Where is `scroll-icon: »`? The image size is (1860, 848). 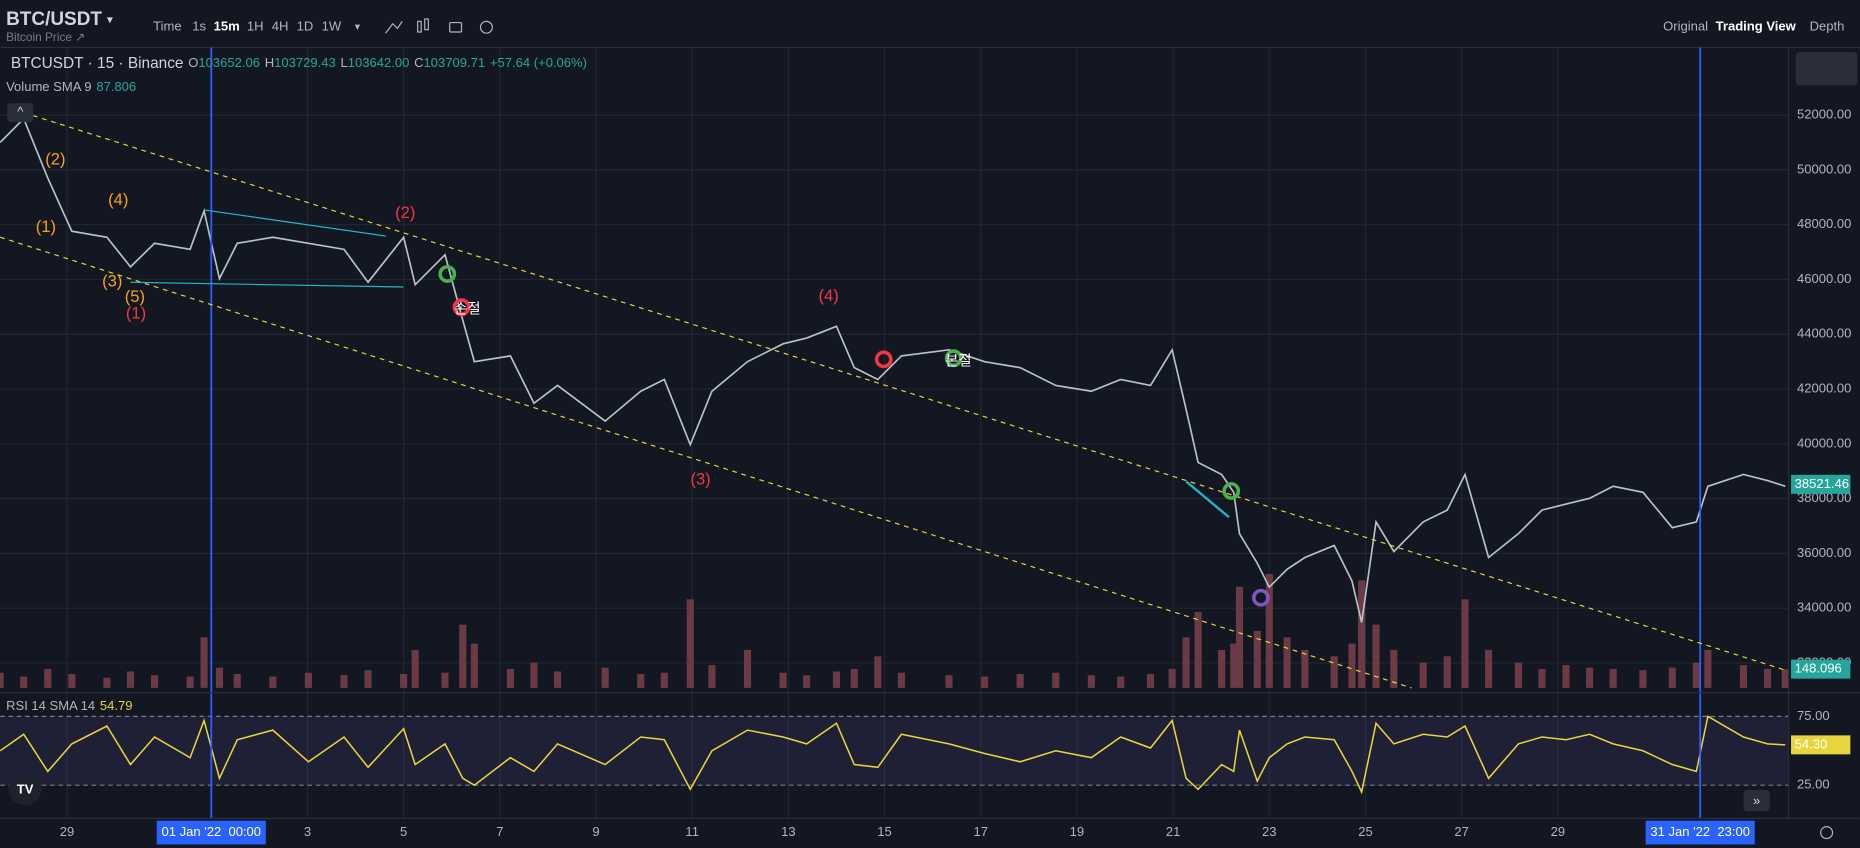 scroll-icon: » is located at coordinates (1756, 800).